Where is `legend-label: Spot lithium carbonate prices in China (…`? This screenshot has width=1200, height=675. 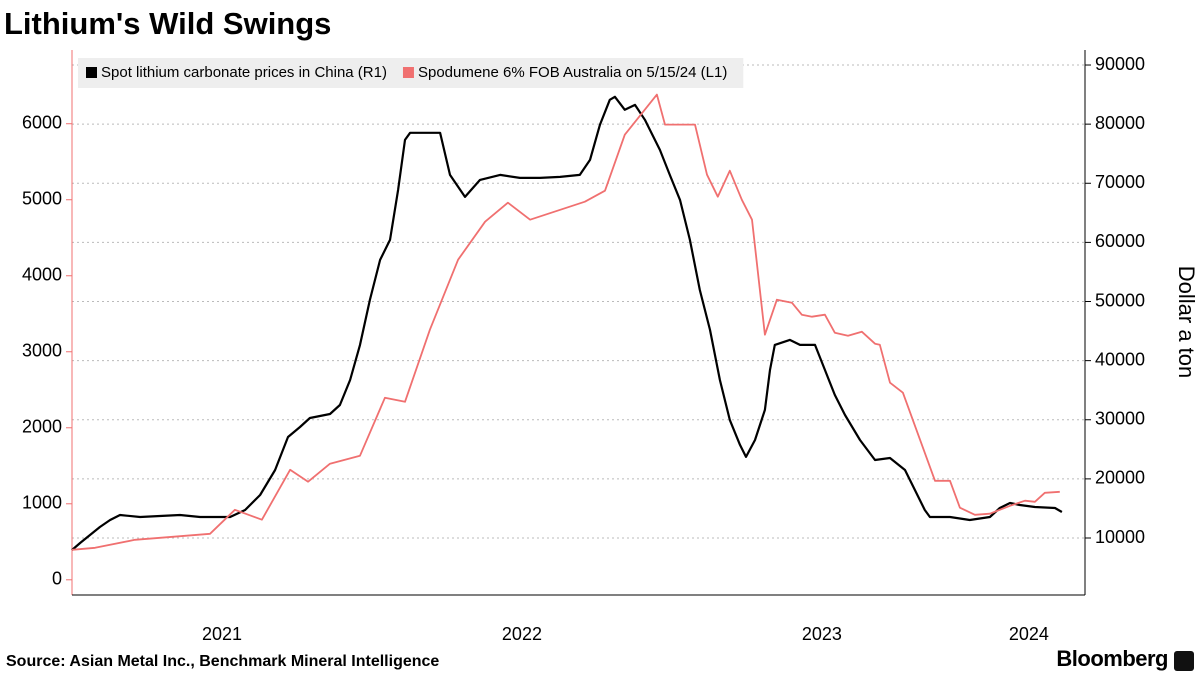
legend-label: Spot lithium carbonate prices in China (… is located at coordinates (244, 72).